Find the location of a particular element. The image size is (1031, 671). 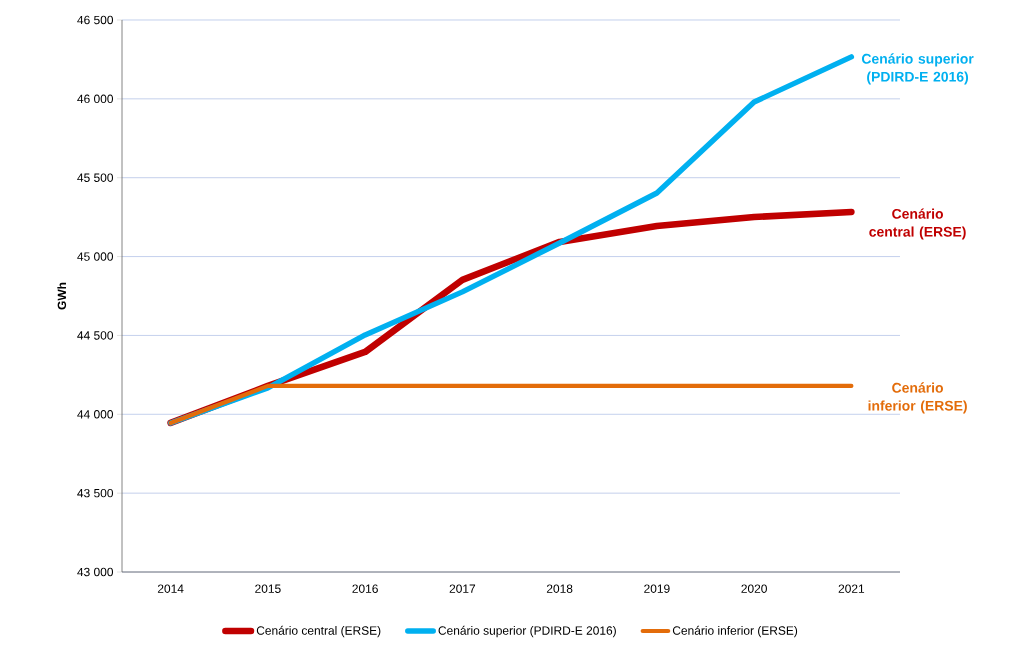

y-axis-title: GWh is located at coordinates (62, 296).